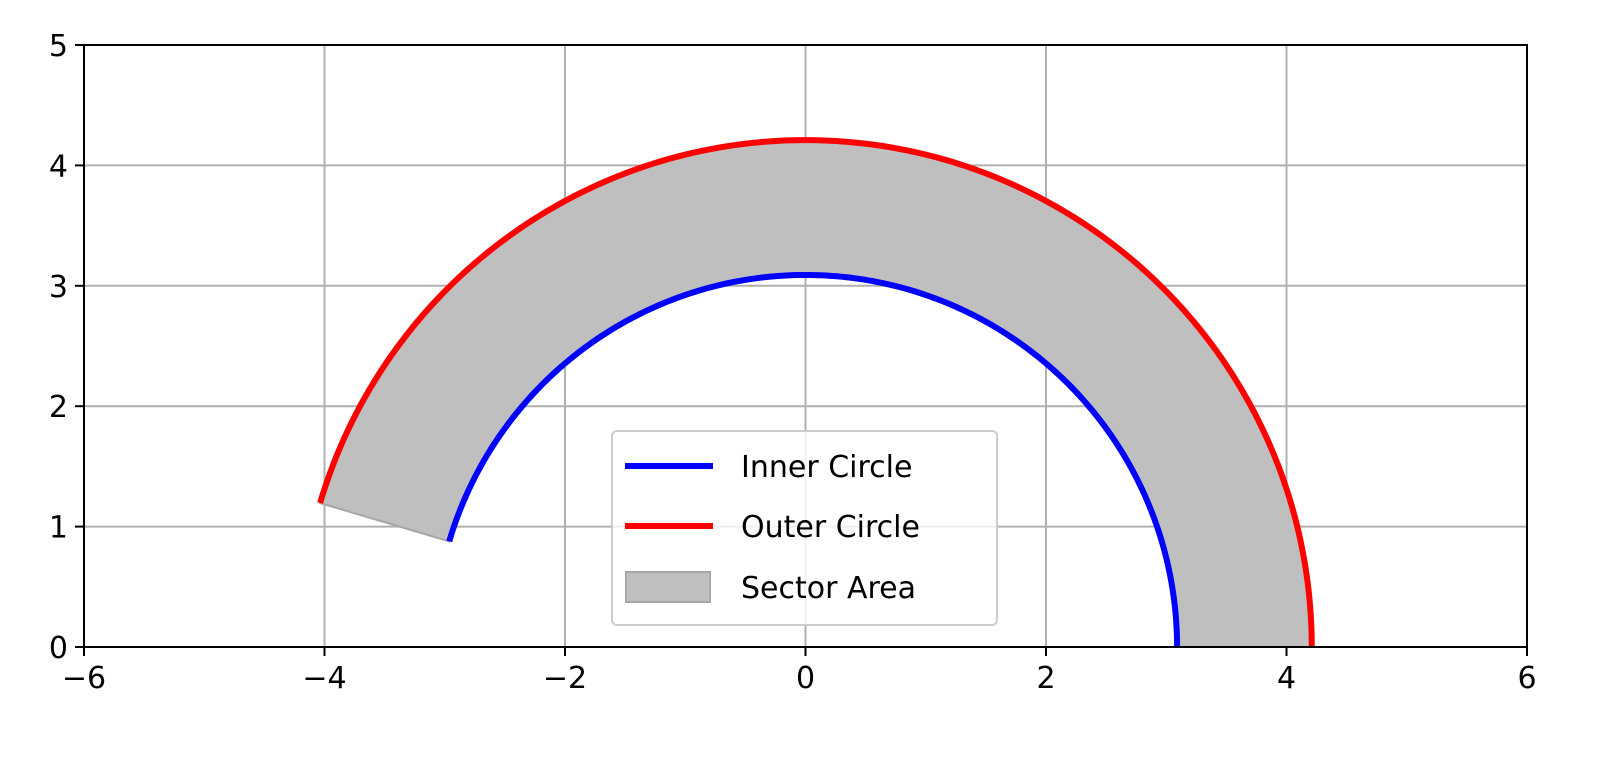  I want to click on legend-label-outer-circle: Outer Circle, so click(830, 527).